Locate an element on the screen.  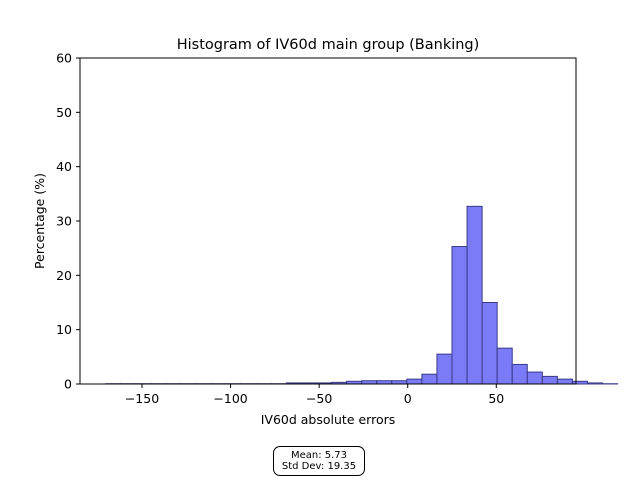
y-tick-label: 40 is located at coordinates (64, 166).